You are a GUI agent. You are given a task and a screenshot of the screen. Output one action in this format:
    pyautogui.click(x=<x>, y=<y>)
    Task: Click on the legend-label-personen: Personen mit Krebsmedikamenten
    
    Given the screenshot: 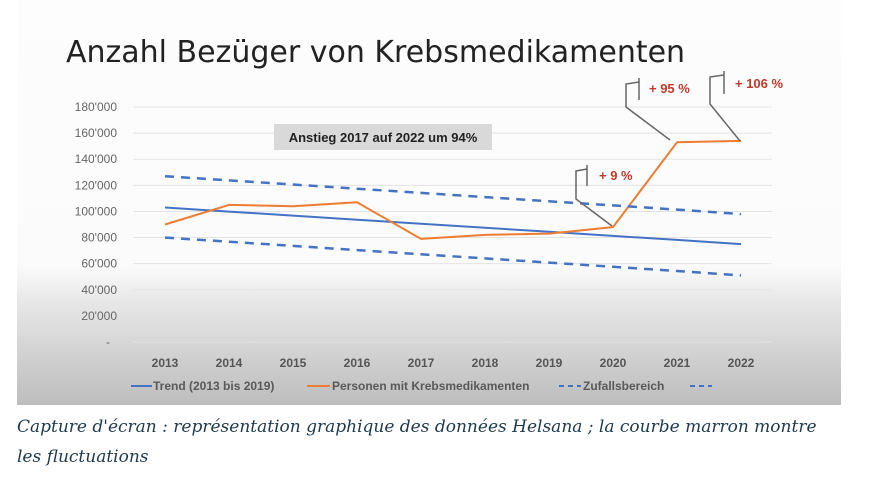 What is the action you would take?
    pyautogui.click(x=430, y=386)
    